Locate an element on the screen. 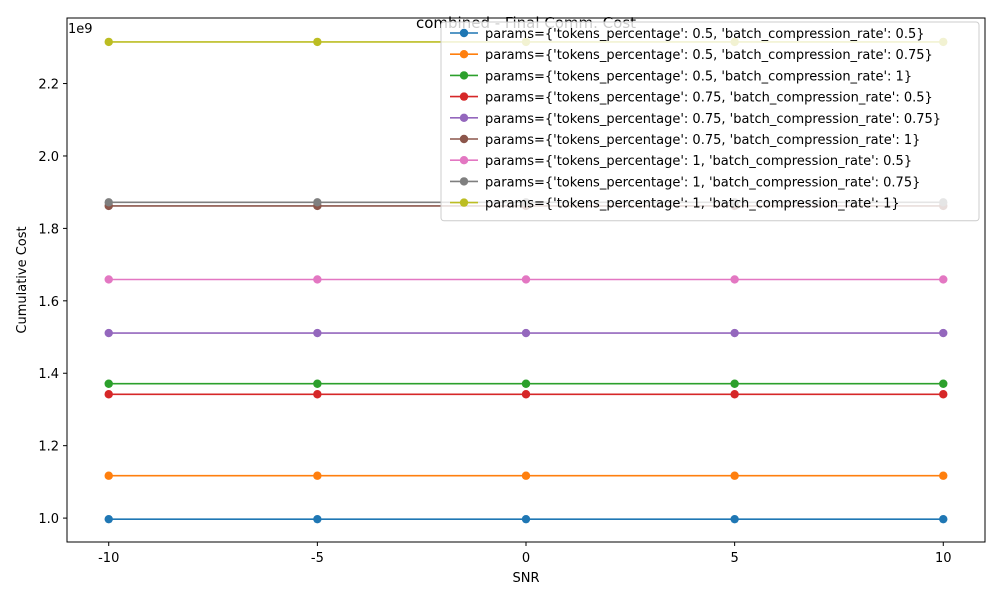  x-tick-label: 10 is located at coordinates (943, 558).